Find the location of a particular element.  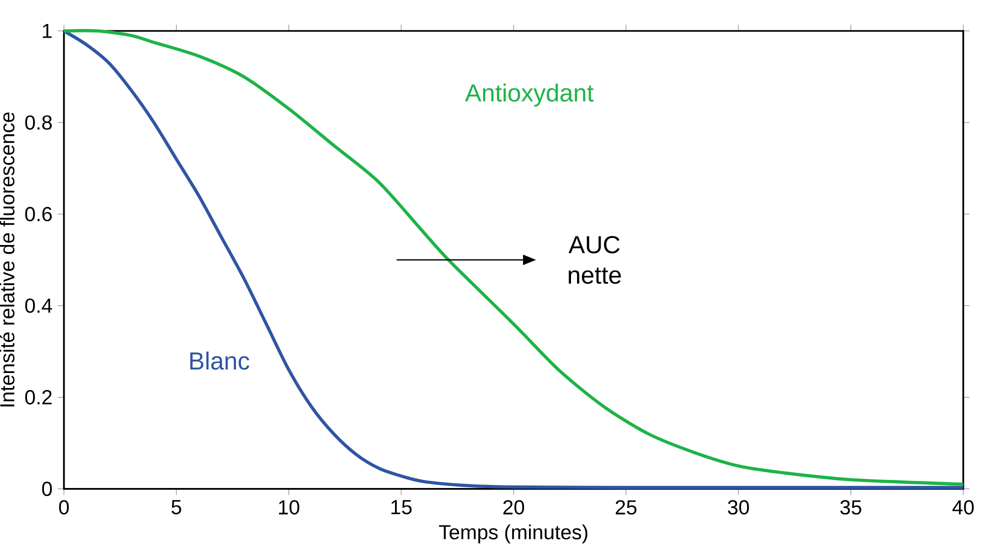

x-tick-label: 0 is located at coordinates (64, 507).